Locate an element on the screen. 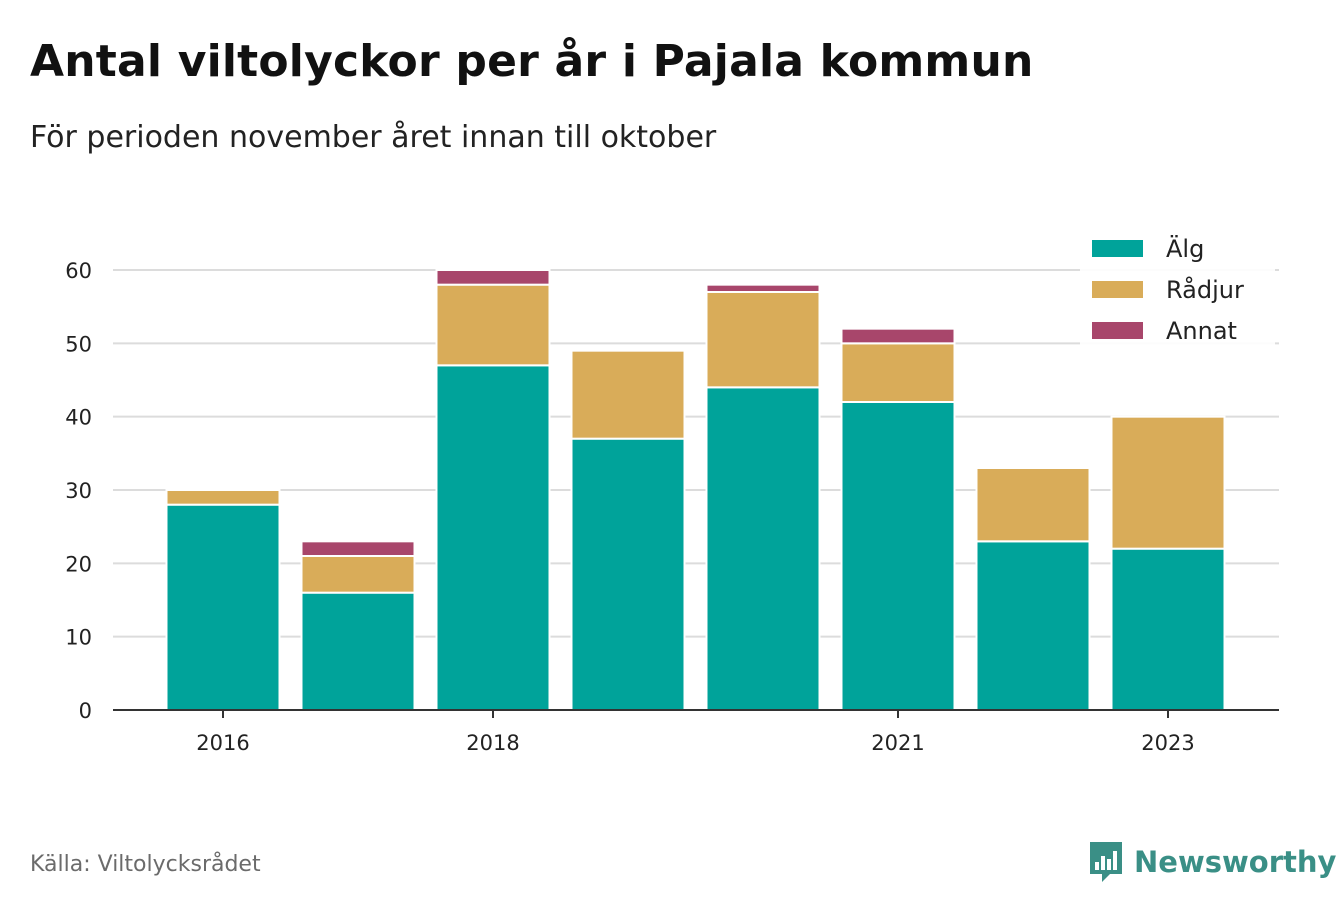 This screenshot has width=1340, height=913. chart-title: Antal viltolyckor per år i Pajala kommun is located at coordinates (532, 61).